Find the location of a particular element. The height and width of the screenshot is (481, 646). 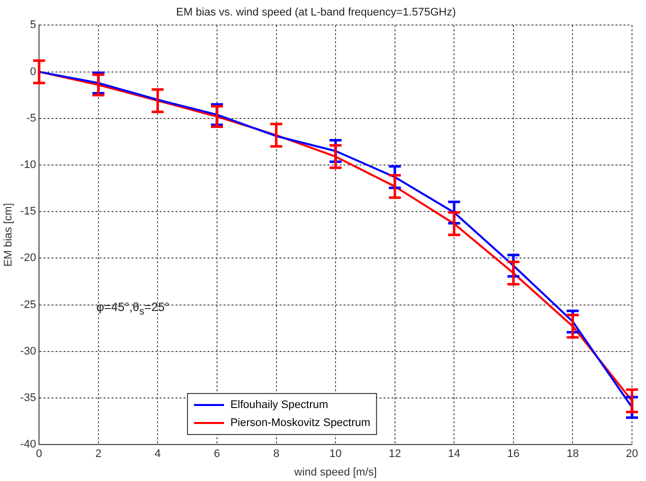

y-tick-label: -20 is located at coordinates (28, 258).